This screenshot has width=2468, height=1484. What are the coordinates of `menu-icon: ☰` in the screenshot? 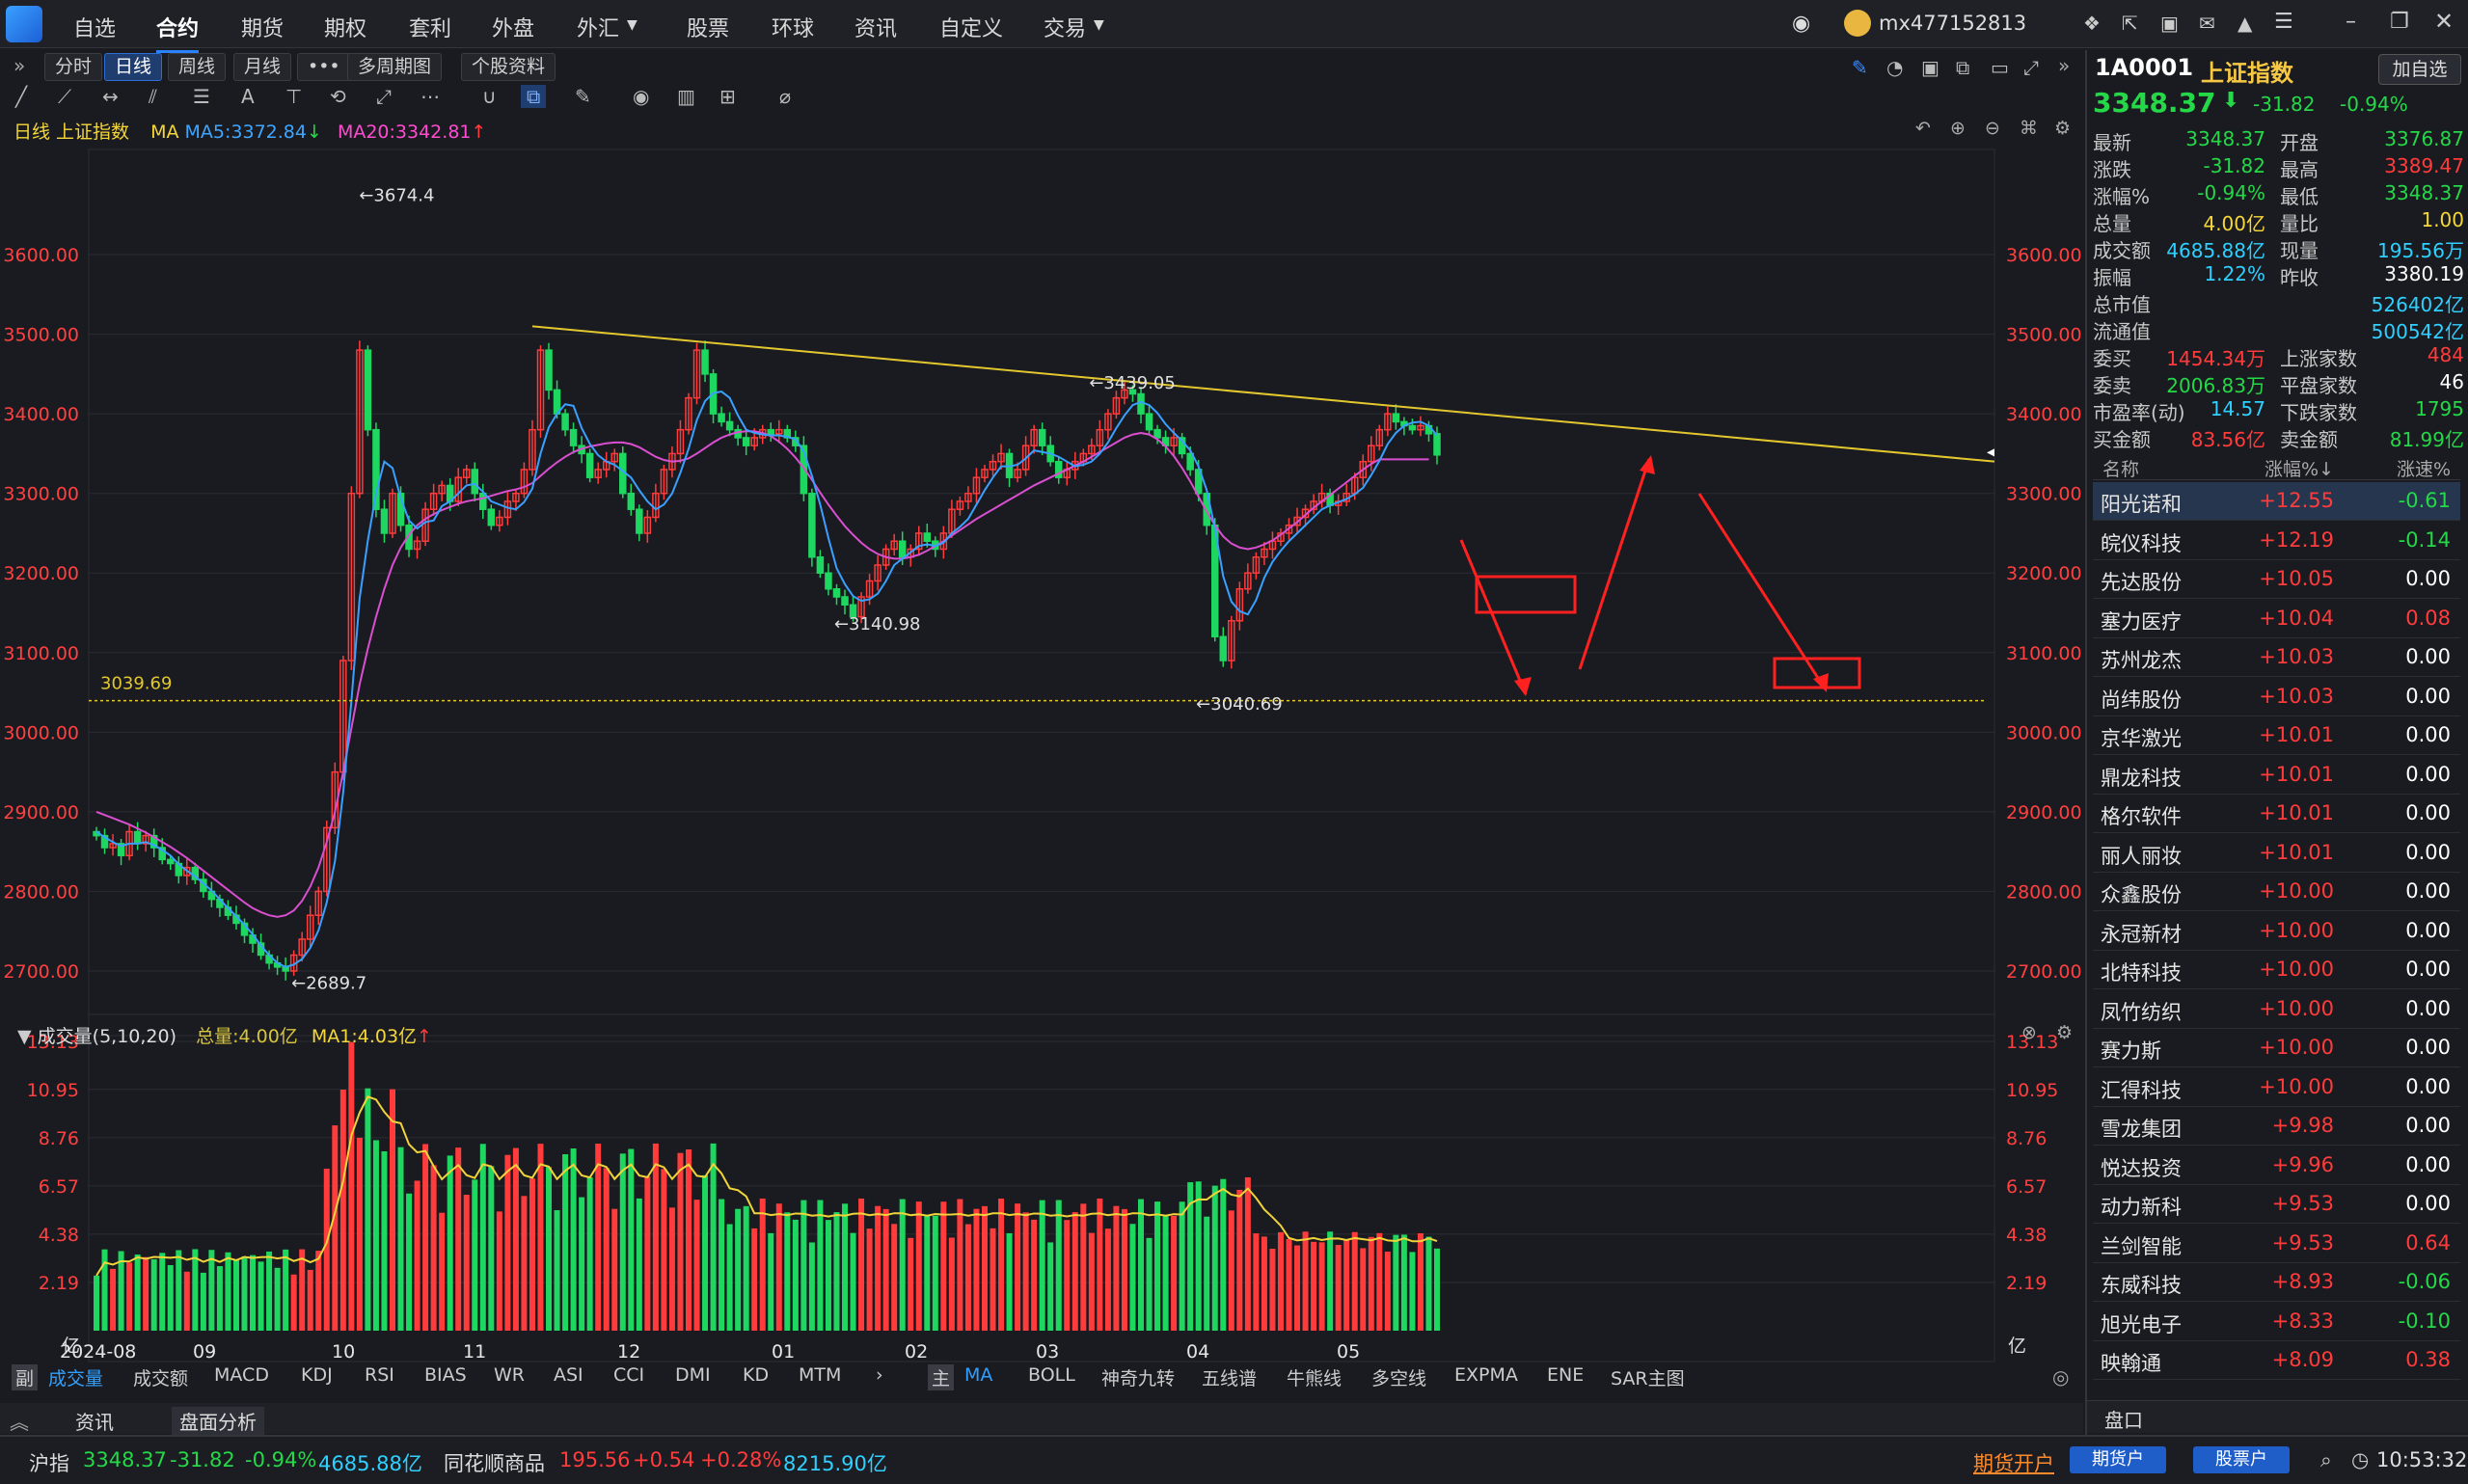 It's located at (2283, 22).